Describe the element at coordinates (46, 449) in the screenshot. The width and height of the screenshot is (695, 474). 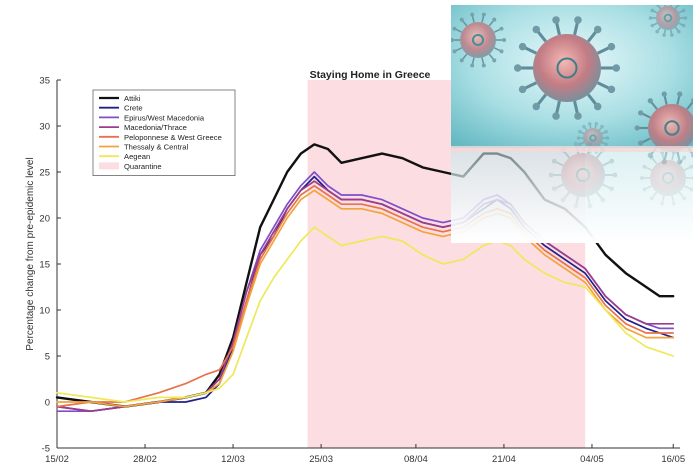
I see `y-tick-label: -5` at that location.